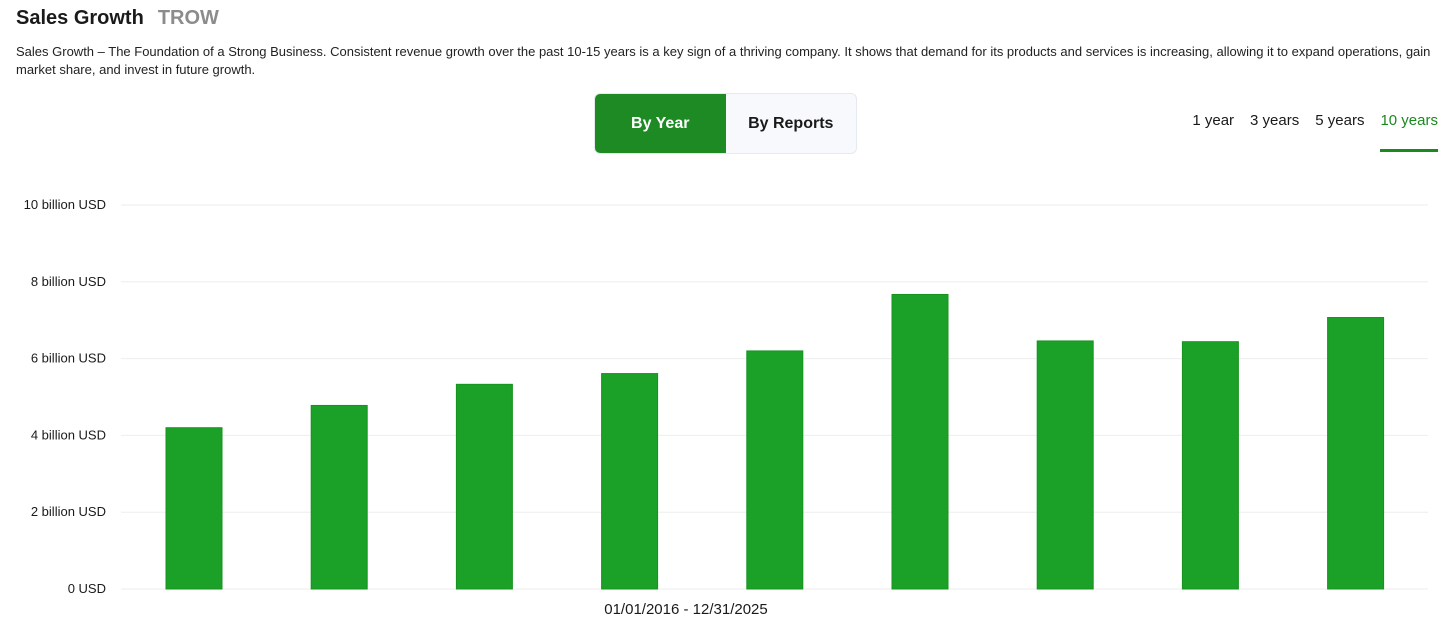  What do you see at coordinates (188, 18) in the screenshot?
I see `ticker-symbol: TROW` at bounding box center [188, 18].